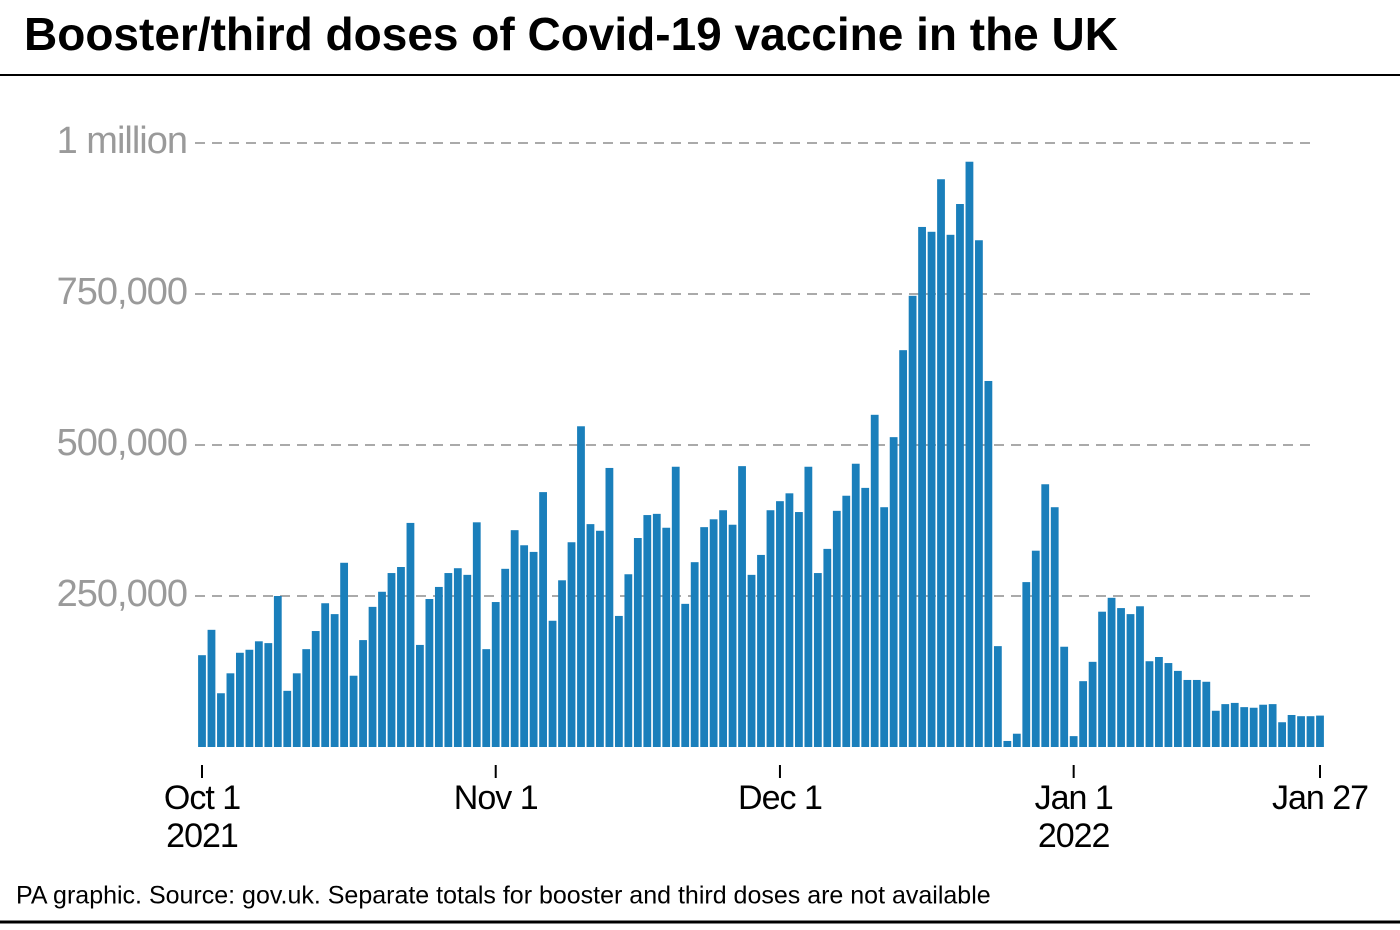 Image resolution: width=1400 pixels, height=930 pixels. What do you see at coordinates (202, 836) in the screenshot?
I see `x-tick-year: 2021` at bounding box center [202, 836].